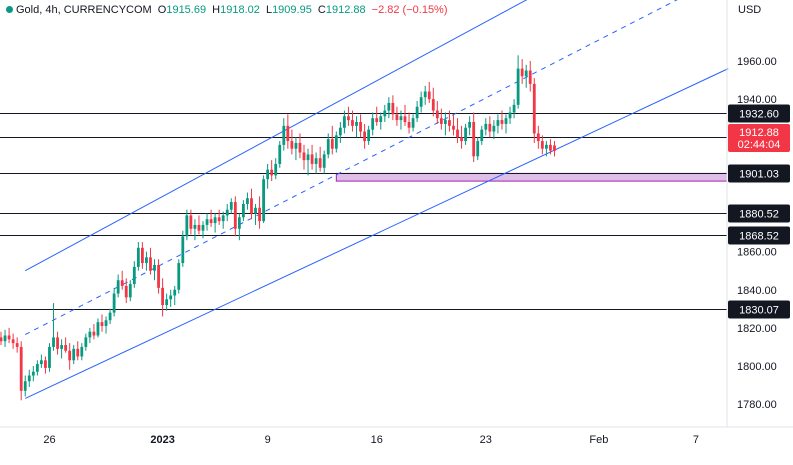 The width and height of the screenshot is (793, 465). I want to click on current-price-tag: 1912.88 02:44:04, so click(759, 138).